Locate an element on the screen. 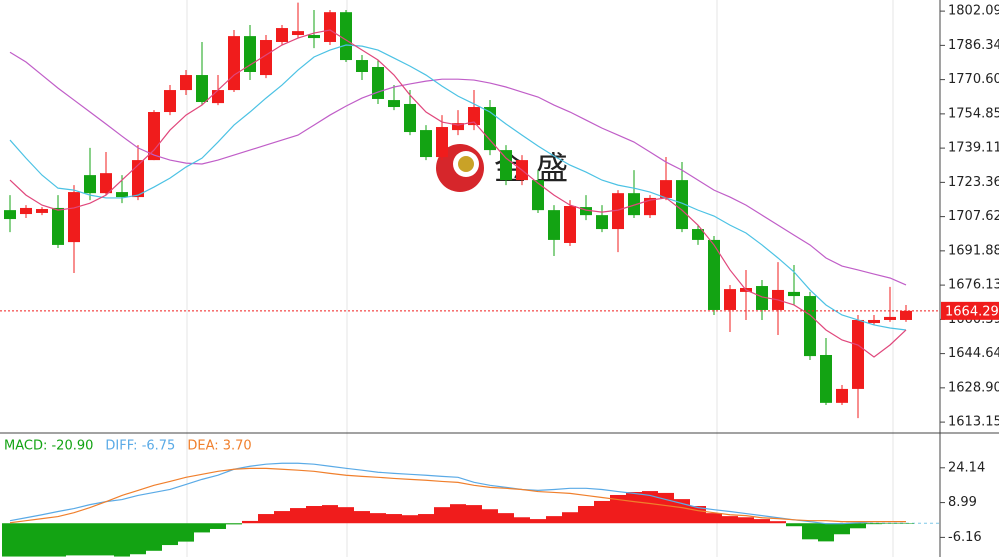 The width and height of the screenshot is (999, 557). y-tick-label: 1802.09 is located at coordinates (973, 11).